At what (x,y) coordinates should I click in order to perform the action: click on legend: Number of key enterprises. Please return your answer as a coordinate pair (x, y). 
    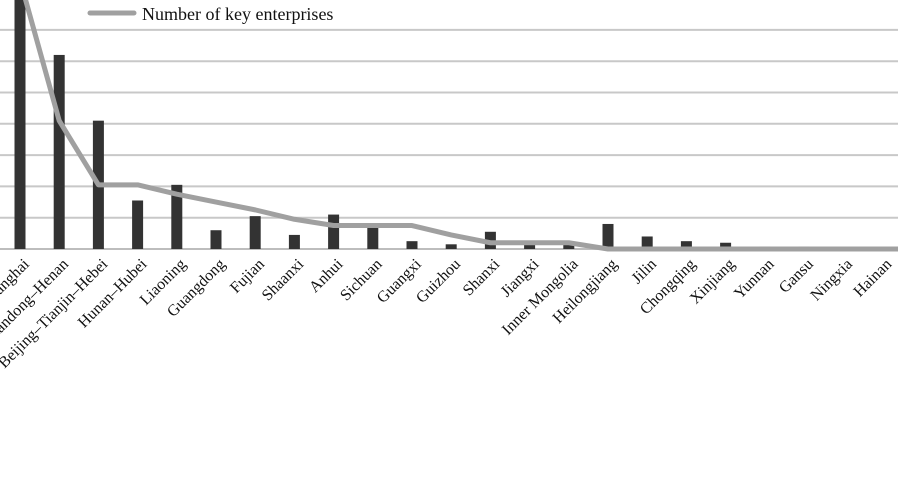
    Looking at the image, I should click on (210, 14).